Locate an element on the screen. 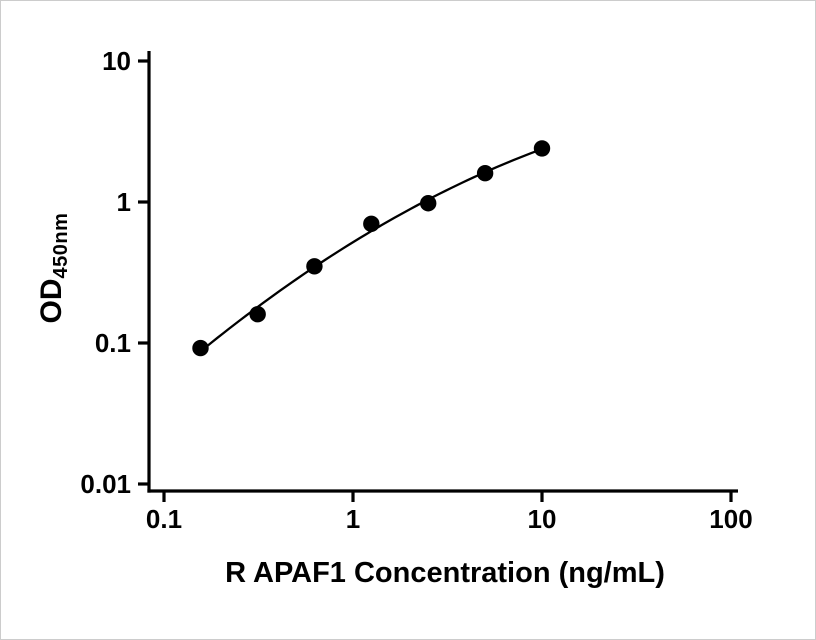 The height and width of the screenshot is (640, 816). x-tick-label: 1 is located at coordinates (353, 519).